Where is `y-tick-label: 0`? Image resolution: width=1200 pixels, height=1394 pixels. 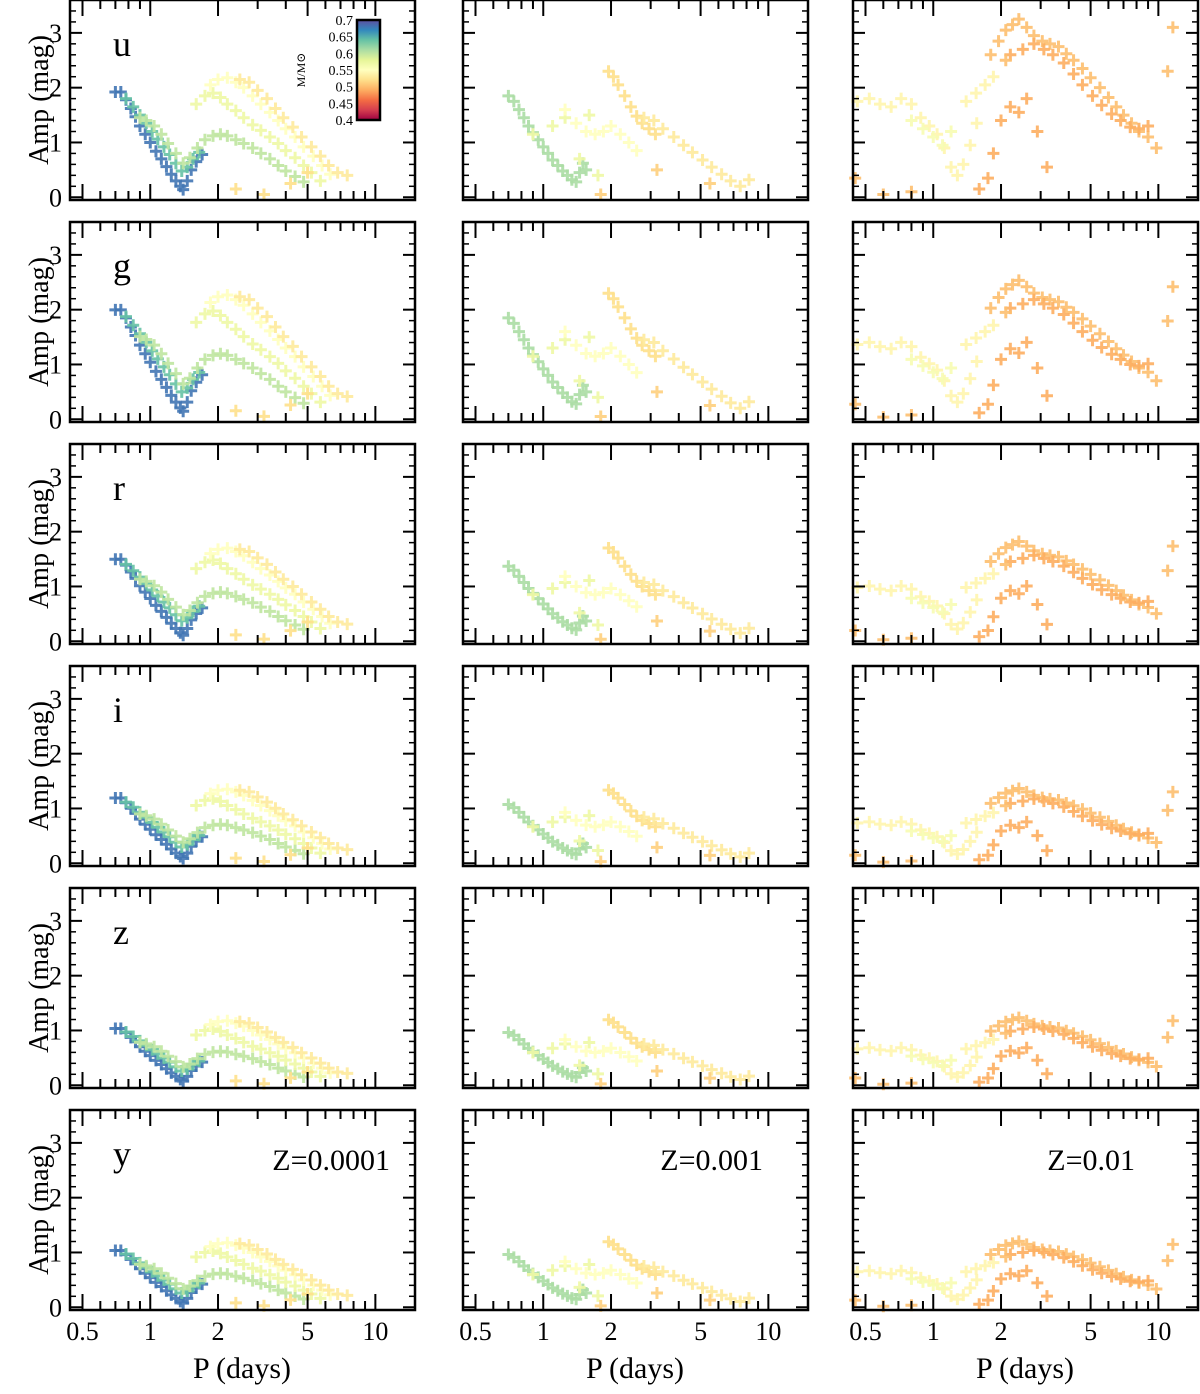 y-tick-label: 0 is located at coordinates (55, 863).